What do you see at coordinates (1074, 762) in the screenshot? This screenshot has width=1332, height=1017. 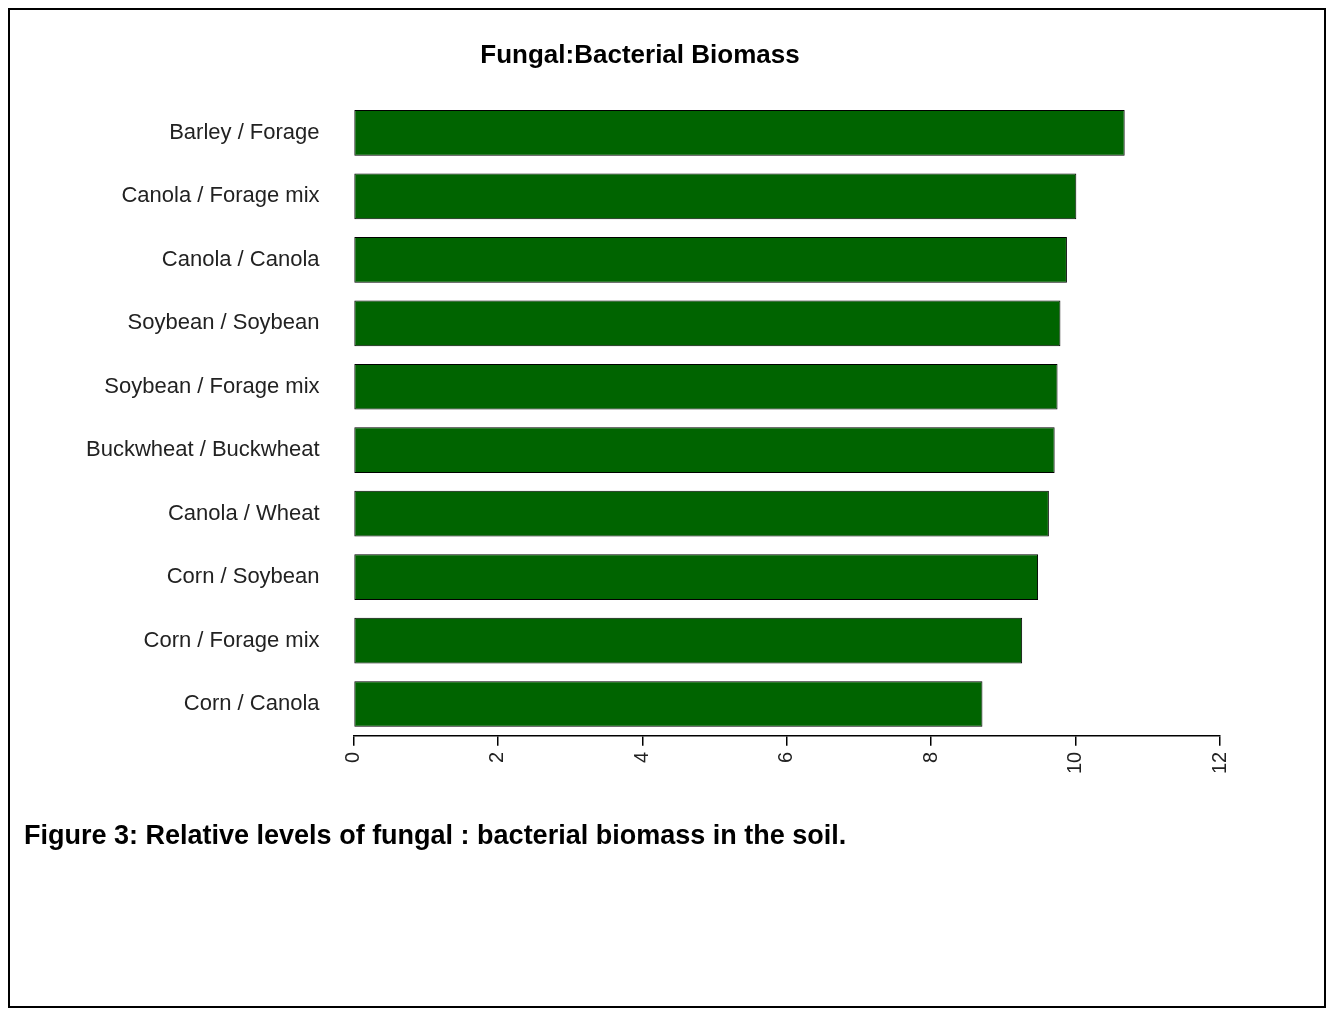 I see `x-tick-label: 10` at bounding box center [1074, 762].